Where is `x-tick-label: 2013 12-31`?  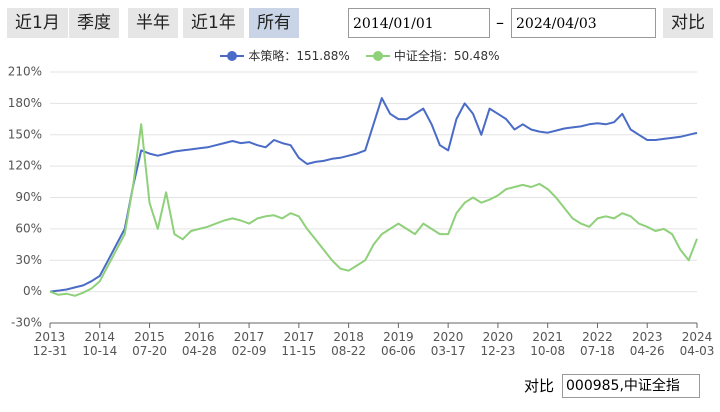 x-tick-label: 2013 12-31 is located at coordinates (50, 344).